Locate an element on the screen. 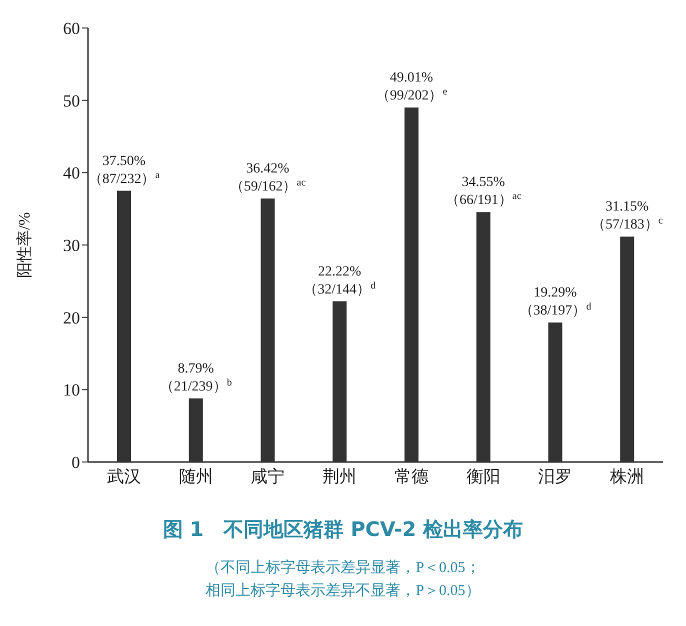  data-label: 37.50% （87/232）$^{a}$ is located at coordinates (124, 170).